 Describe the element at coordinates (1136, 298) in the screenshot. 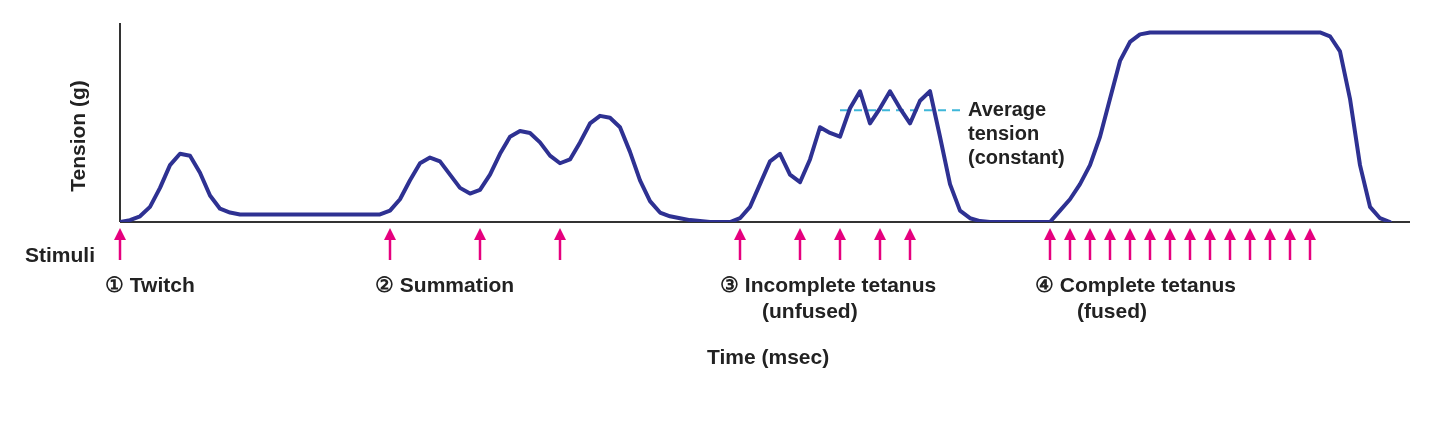

I see `text: ④ Complete tetanus (fused)` at that location.